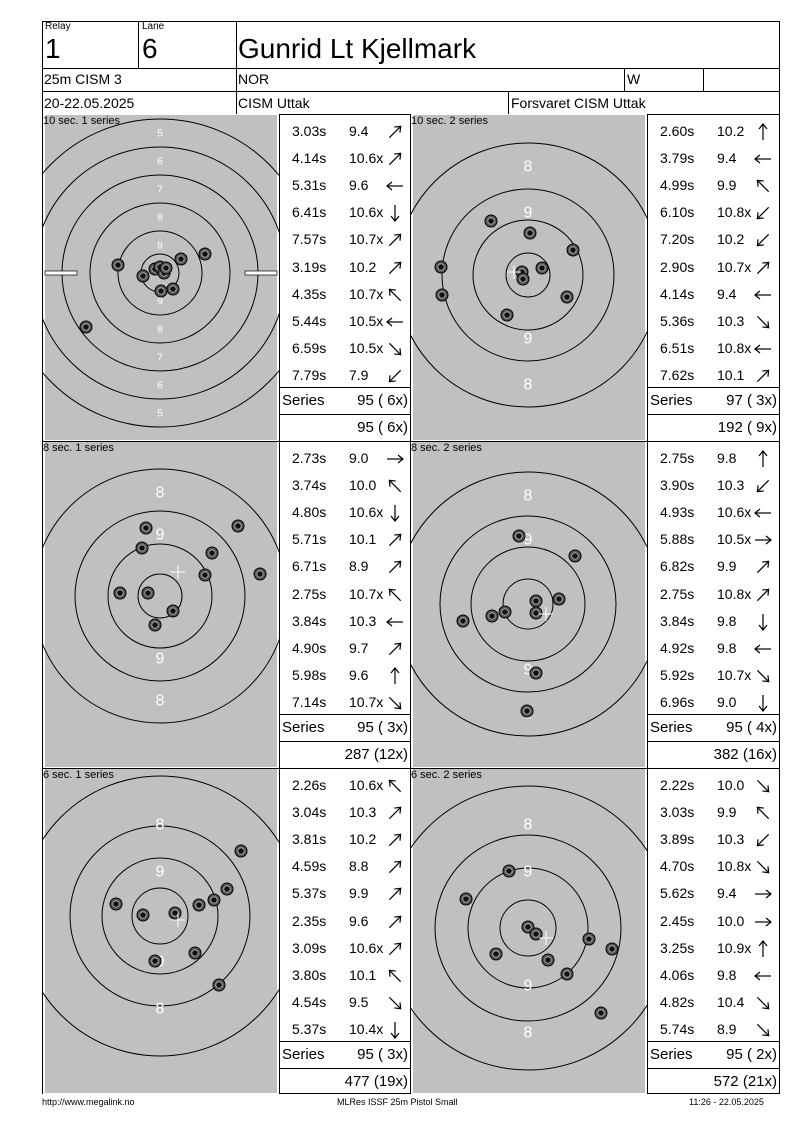  I want to click on direction-arrow-e-icon, so click(763, 540).